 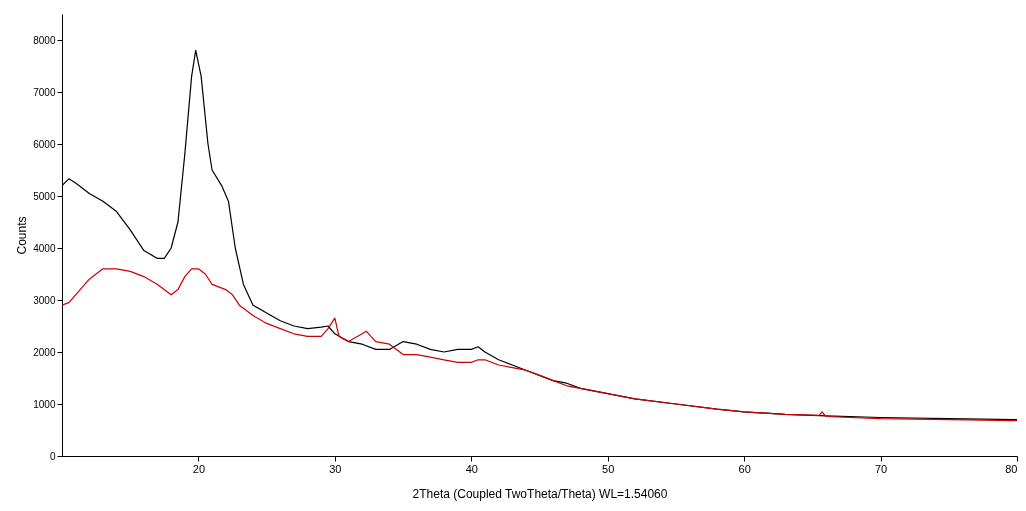 What do you see at coordinates (44, 300) in the screenshot?
I see `y-tick-label: 3000` at bounding box center [44, 300].